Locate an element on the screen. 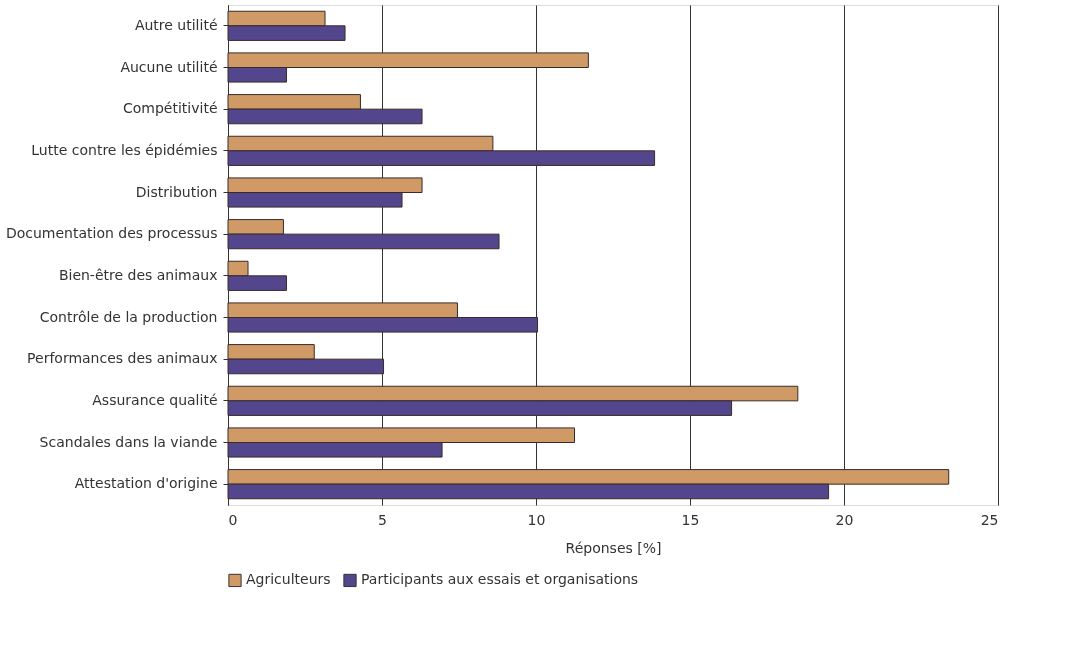  x-tick-label: 5 is located at coordinates (382, 519).